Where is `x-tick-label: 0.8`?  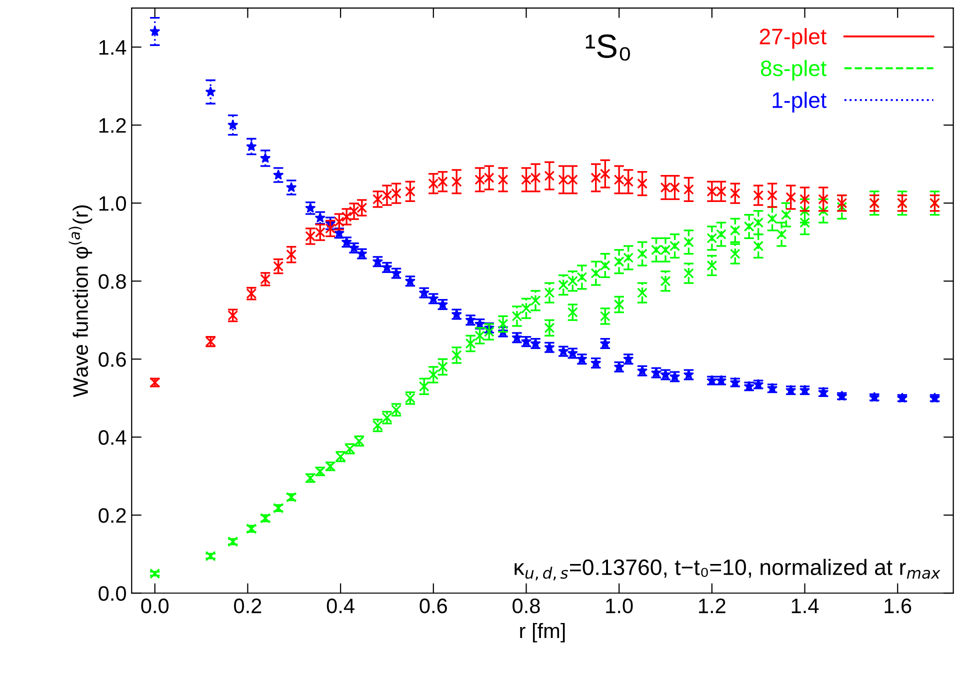 x-tick-label: 0.8 is located at coordinates (526, 606).